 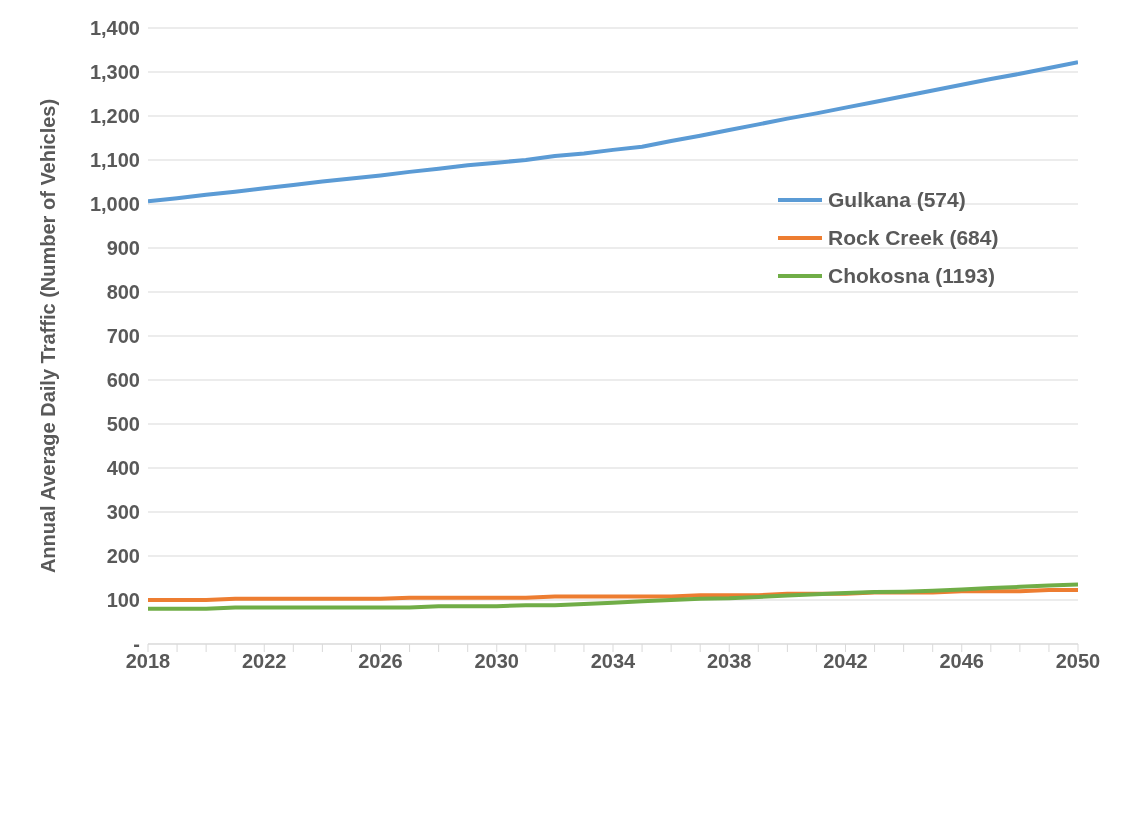 I want to click on x-tick-label: 2050, so click(x=1078, y=661).